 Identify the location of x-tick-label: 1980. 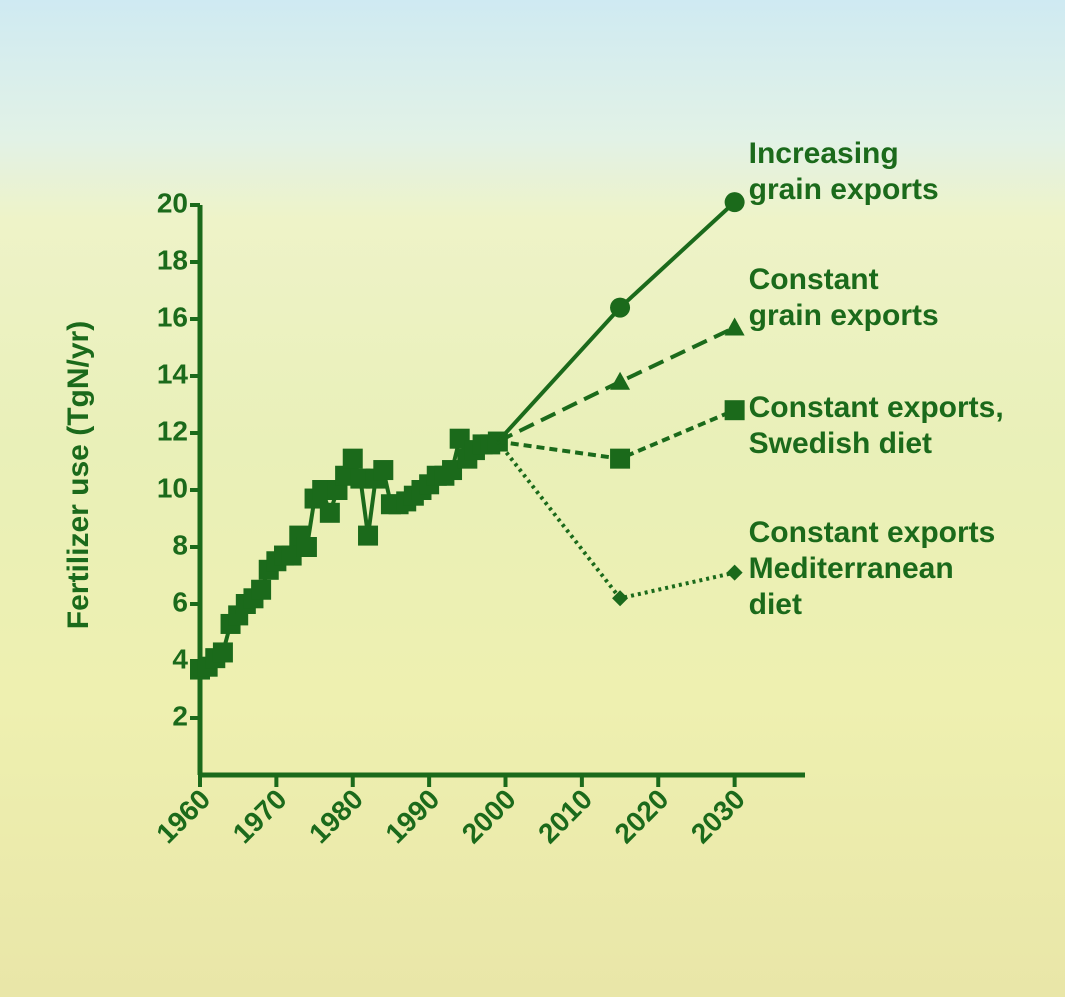
(336, 816).